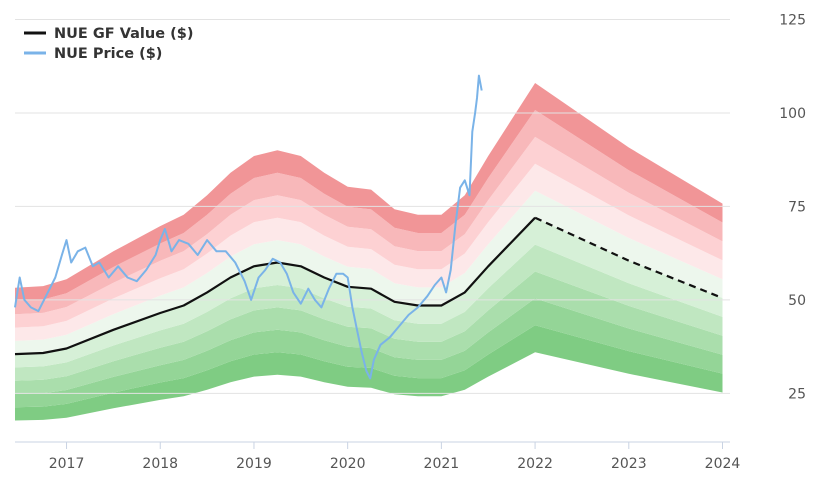 This screenshot has height=492, width=820. What do you see at coordinates (797, 394) in the screenshot?
I see `y-tick-label: 25` at bounding box center [797, 394].